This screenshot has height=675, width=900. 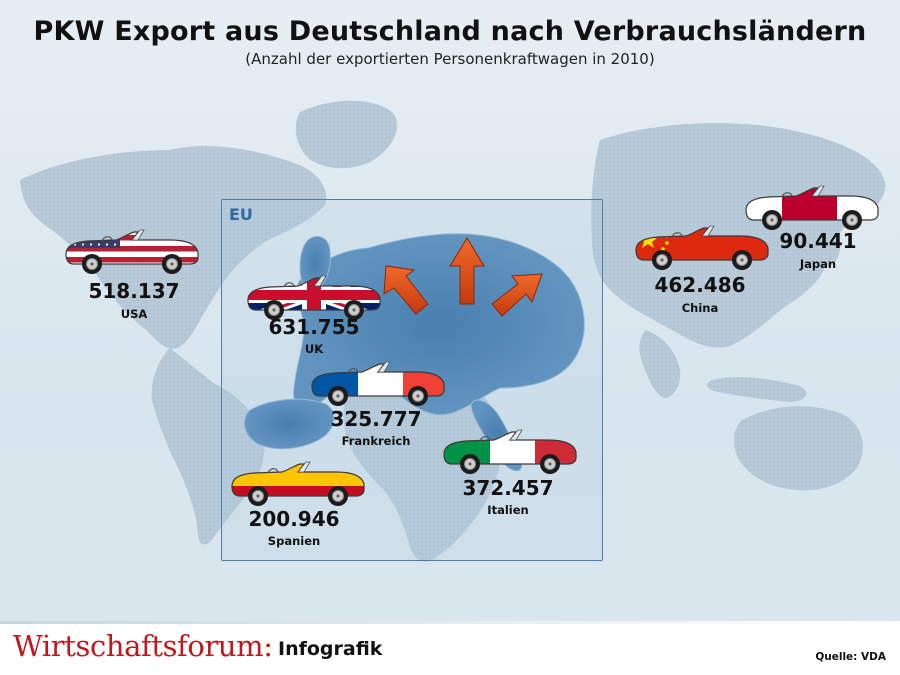 I want to click on continent-asia, so click(x=738, y=235).